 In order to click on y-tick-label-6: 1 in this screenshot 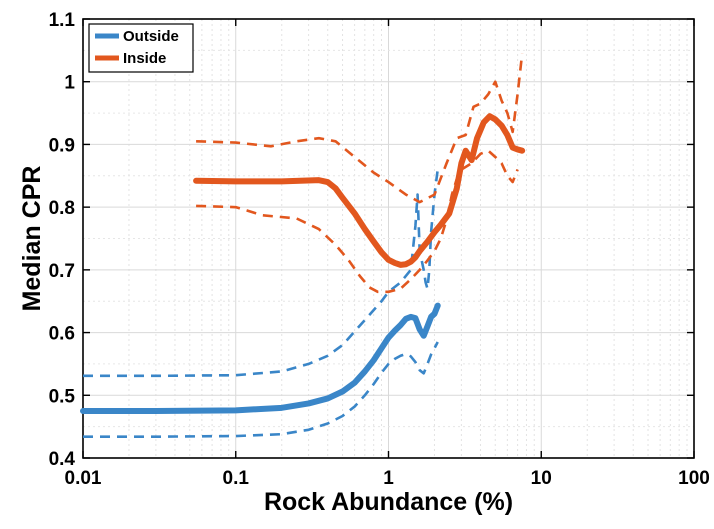, I will do `click(69, 83)`.